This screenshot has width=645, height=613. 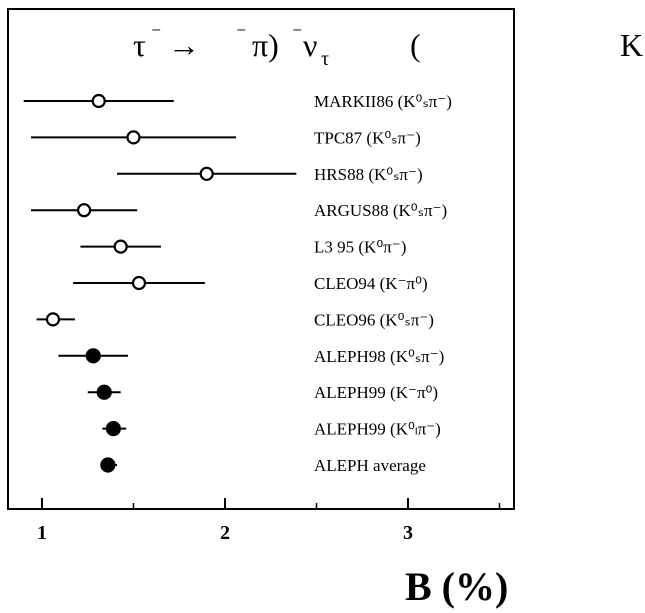 I want to click on entry-label: ALEPH98 (K⁰ₛπ⁻), so click(x=379, y=356).